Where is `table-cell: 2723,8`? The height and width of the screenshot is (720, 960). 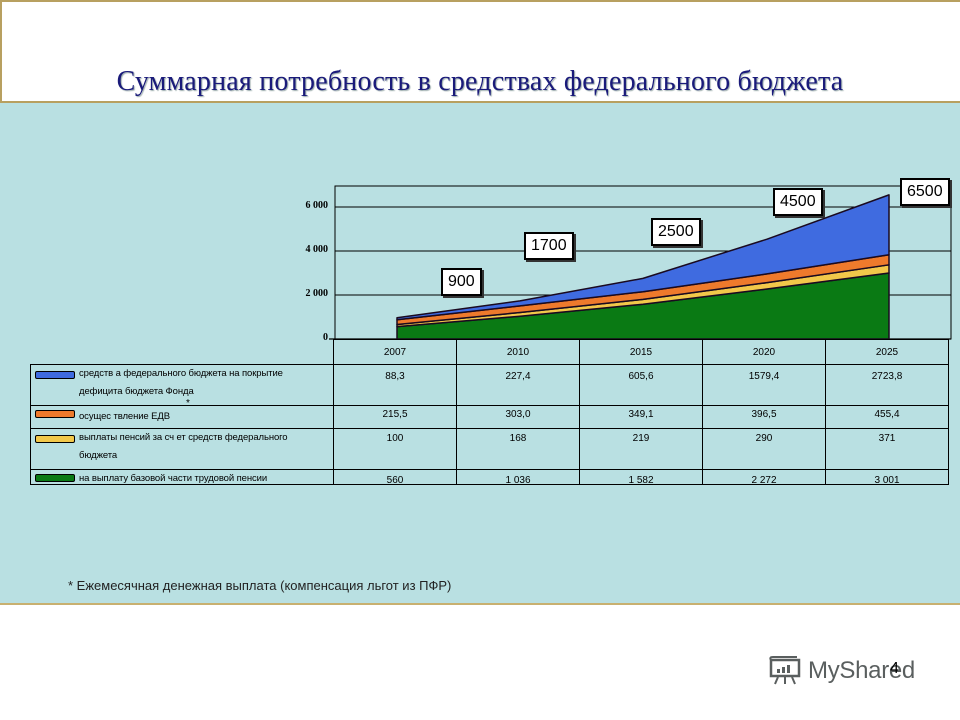
table-cell: 2723,8 is located at coordinates (887, 385).